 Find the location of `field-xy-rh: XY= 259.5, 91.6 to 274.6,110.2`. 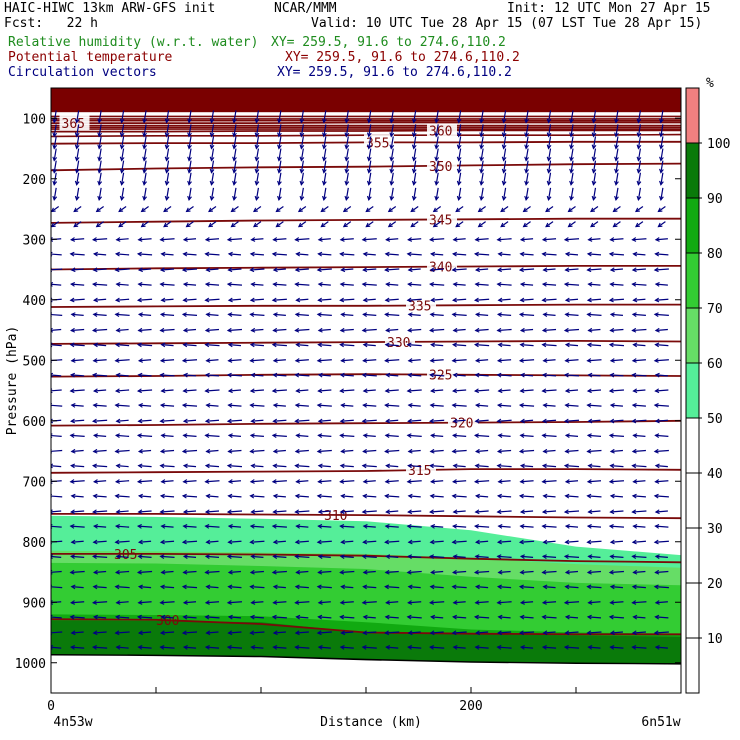

field-xy-rh: XY= 259.5, 91.6 to 274.6,110.2 is located at coordinates (388, 42).